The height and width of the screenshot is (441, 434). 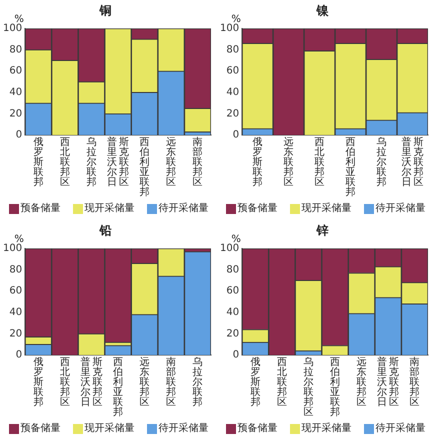 What do you see at coordinates (105, 10) in the screenshot?
I see `chart-title: 铜` at bounding box center [105, 10].